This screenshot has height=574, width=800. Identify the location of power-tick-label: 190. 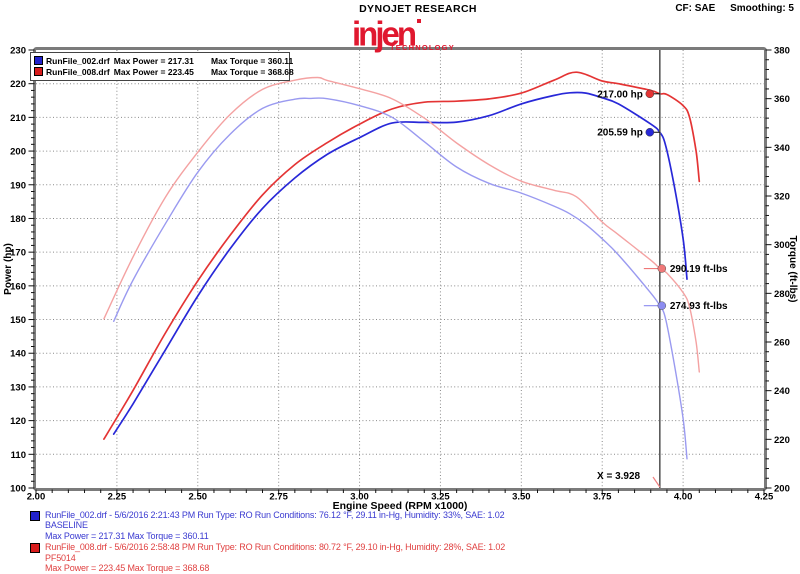
(18, 185).